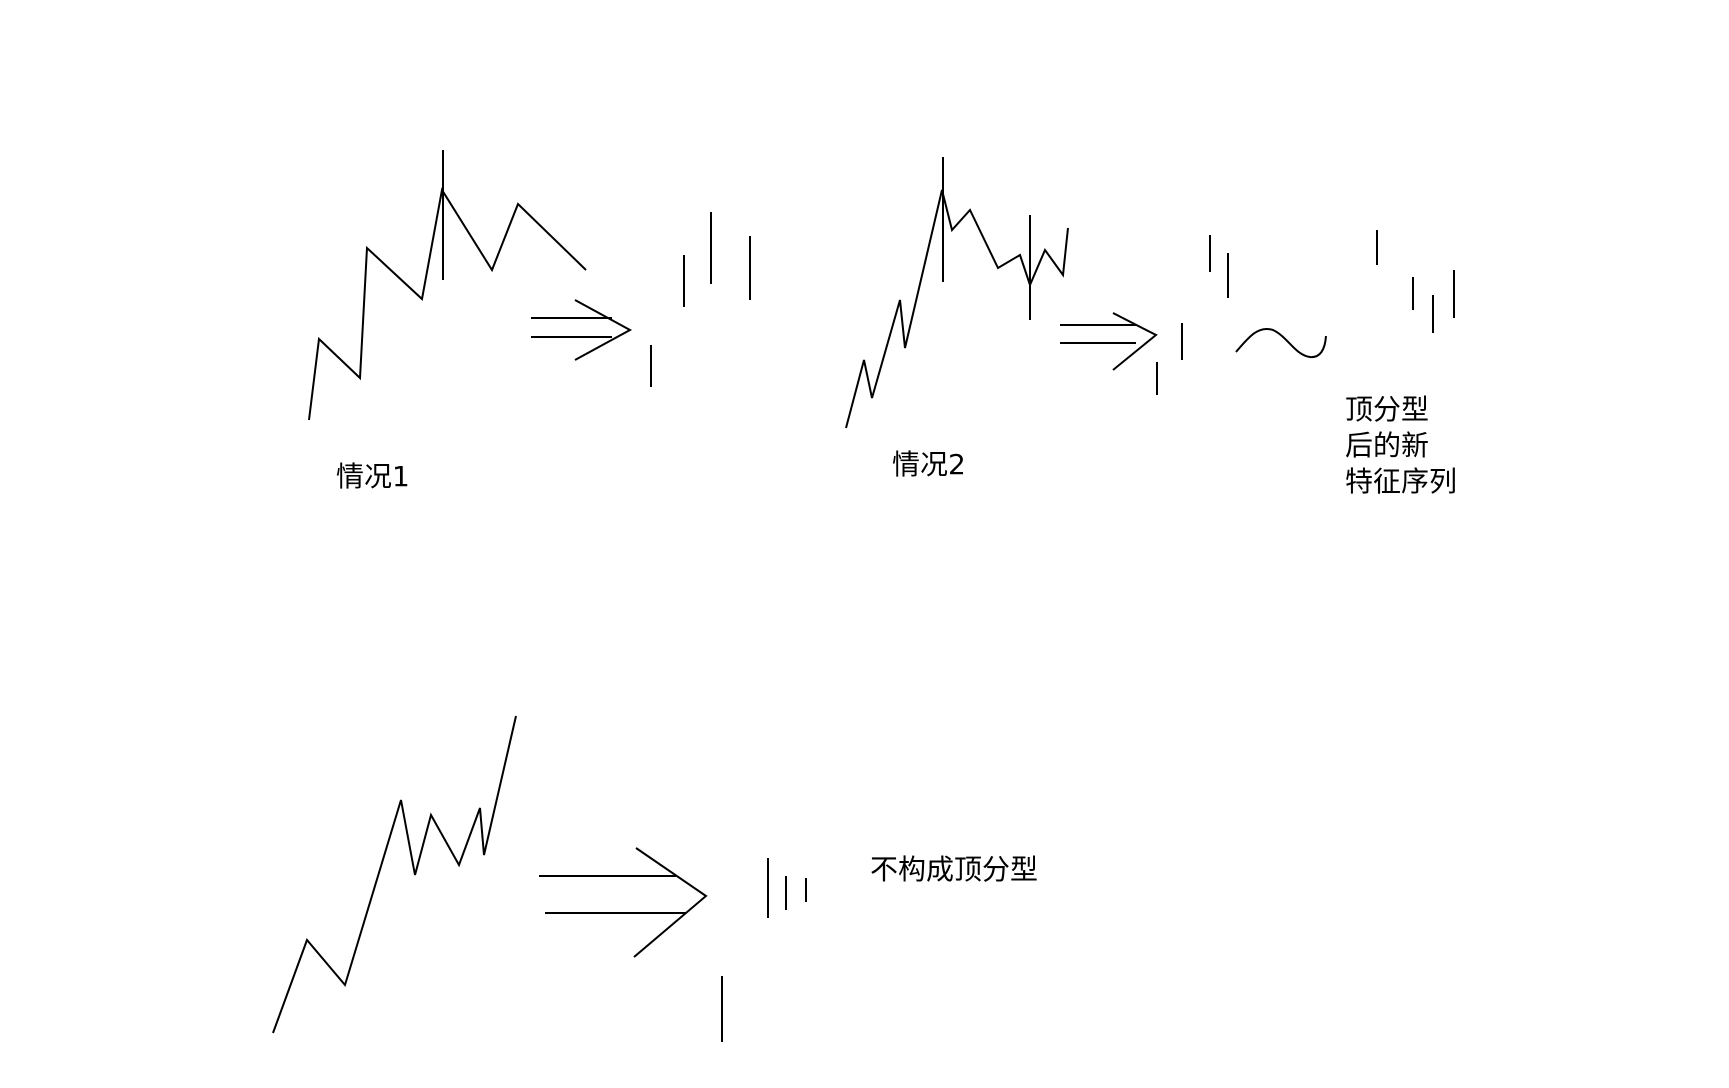 The width and height of the screenshot is (1729, 1088). I want to click on case1-group, so click(529, 285).